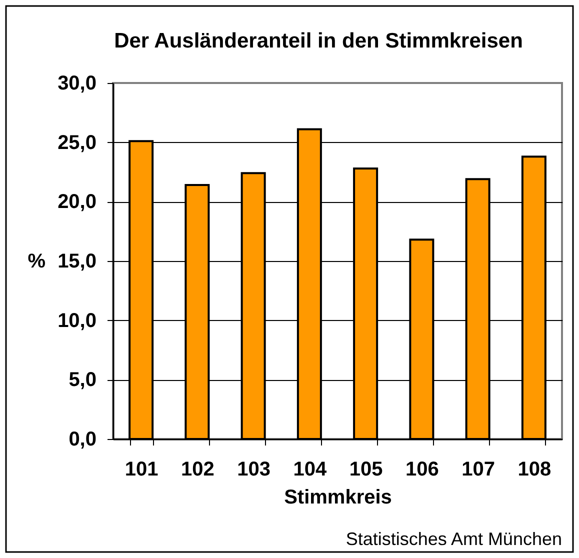 The image size is (579, 558). Describe the element at coordinates (454, 539) in the screenshot. I see `text: Statistisches Amt München` at that location.